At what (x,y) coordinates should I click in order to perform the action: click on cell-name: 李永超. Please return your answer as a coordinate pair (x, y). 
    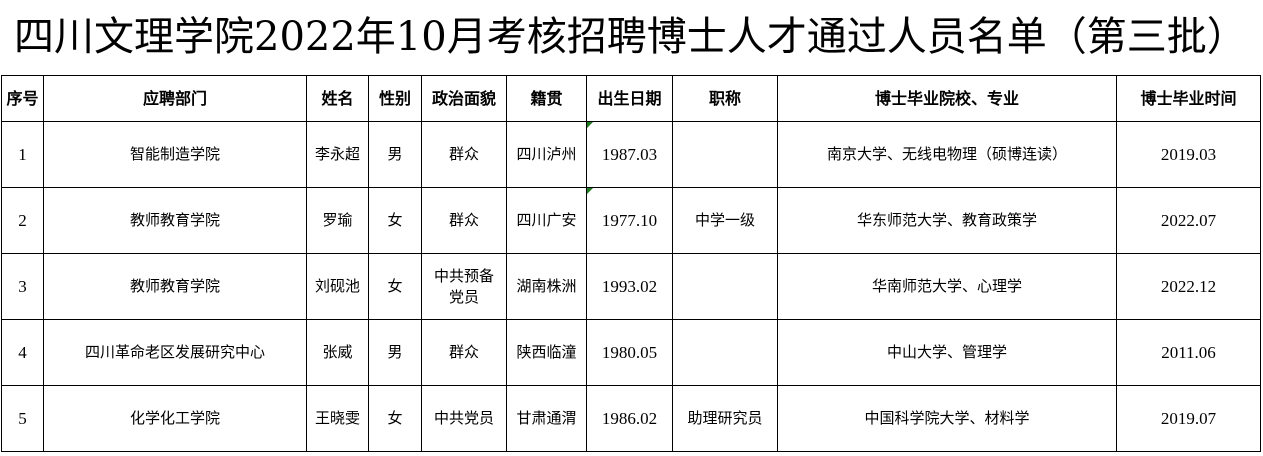
    Looking at the image, I should click on (337, 154).